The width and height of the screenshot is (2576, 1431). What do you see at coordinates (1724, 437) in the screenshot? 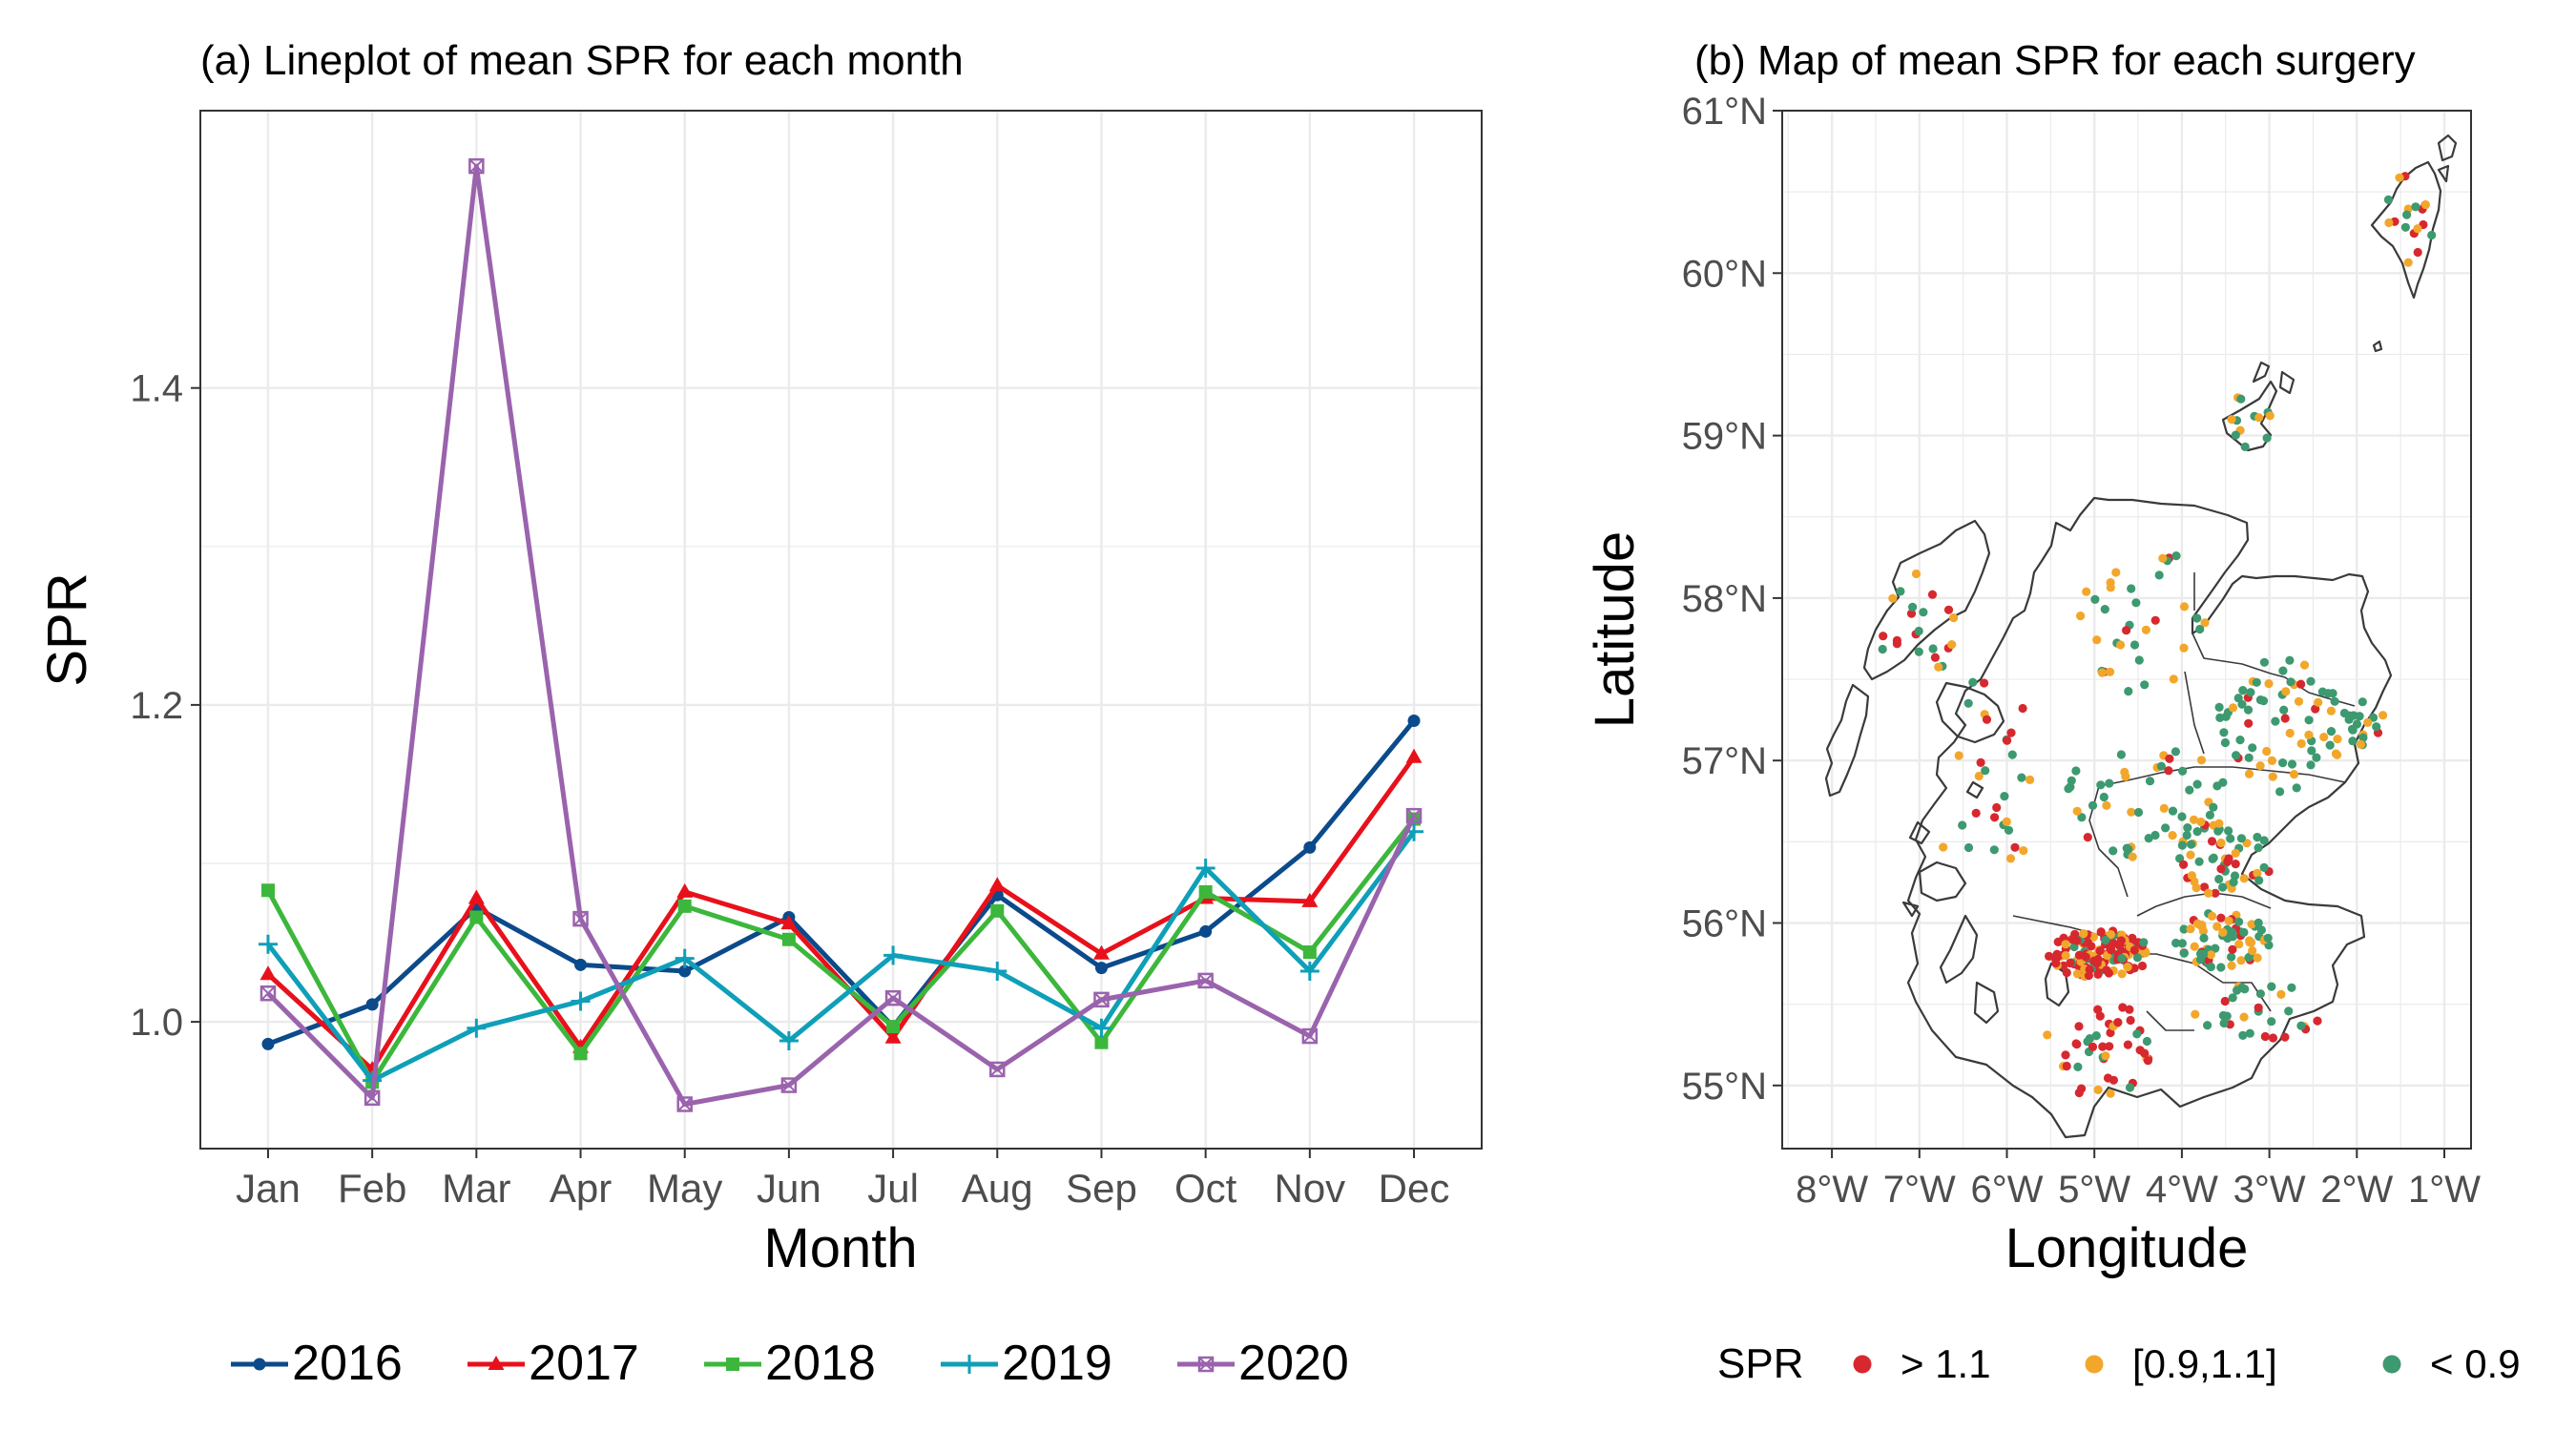
I see `map-y-tick-label: 59°N` at bounding box center [1724, 437].